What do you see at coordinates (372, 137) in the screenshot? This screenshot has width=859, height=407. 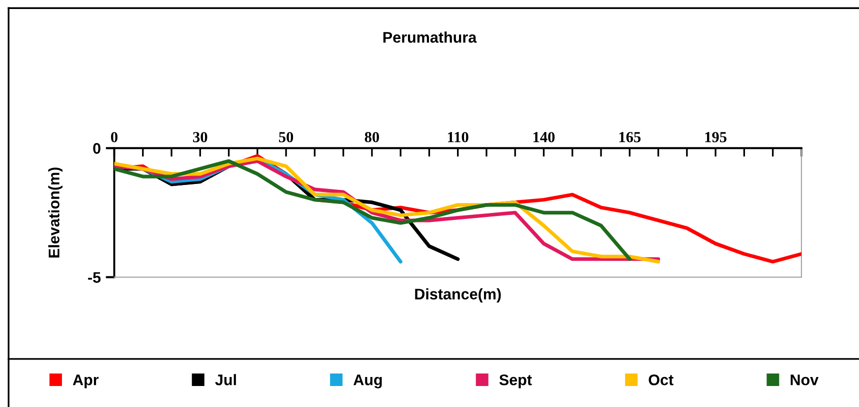 I see `x-tick-label: 80` at bounding box center [372, 137].